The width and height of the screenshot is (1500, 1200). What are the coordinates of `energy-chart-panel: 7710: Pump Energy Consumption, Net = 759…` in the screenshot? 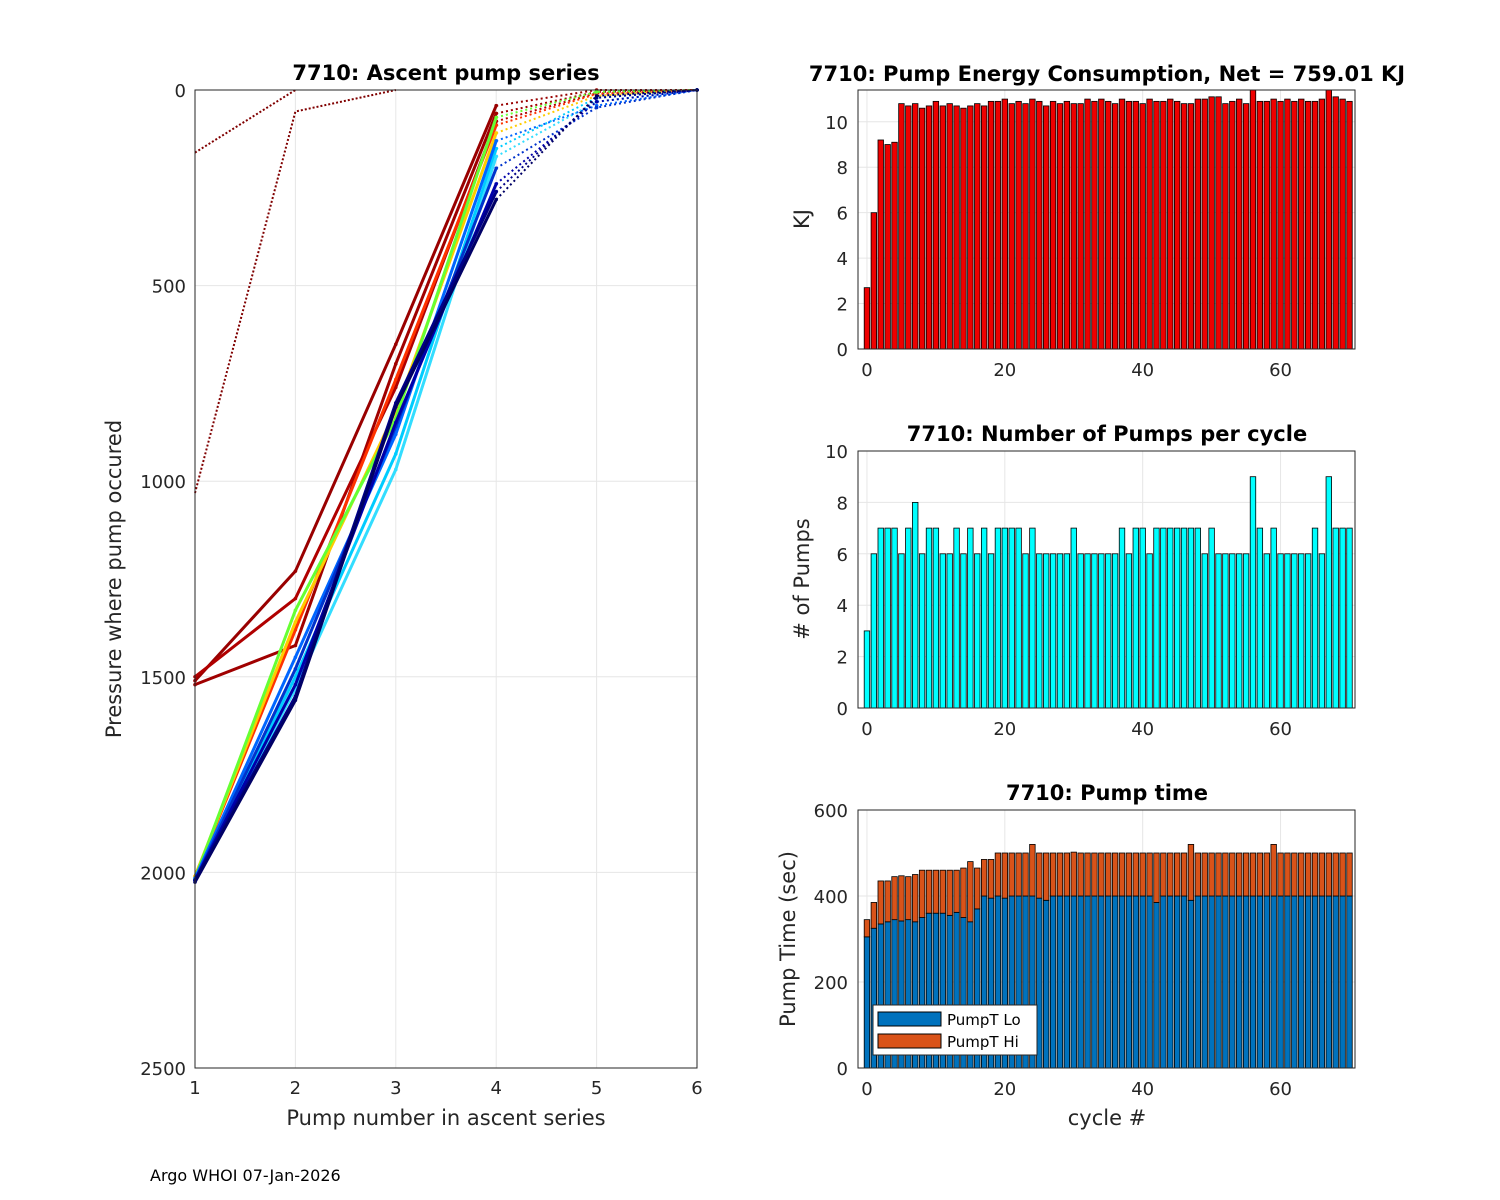 It's located at (1097, 221).